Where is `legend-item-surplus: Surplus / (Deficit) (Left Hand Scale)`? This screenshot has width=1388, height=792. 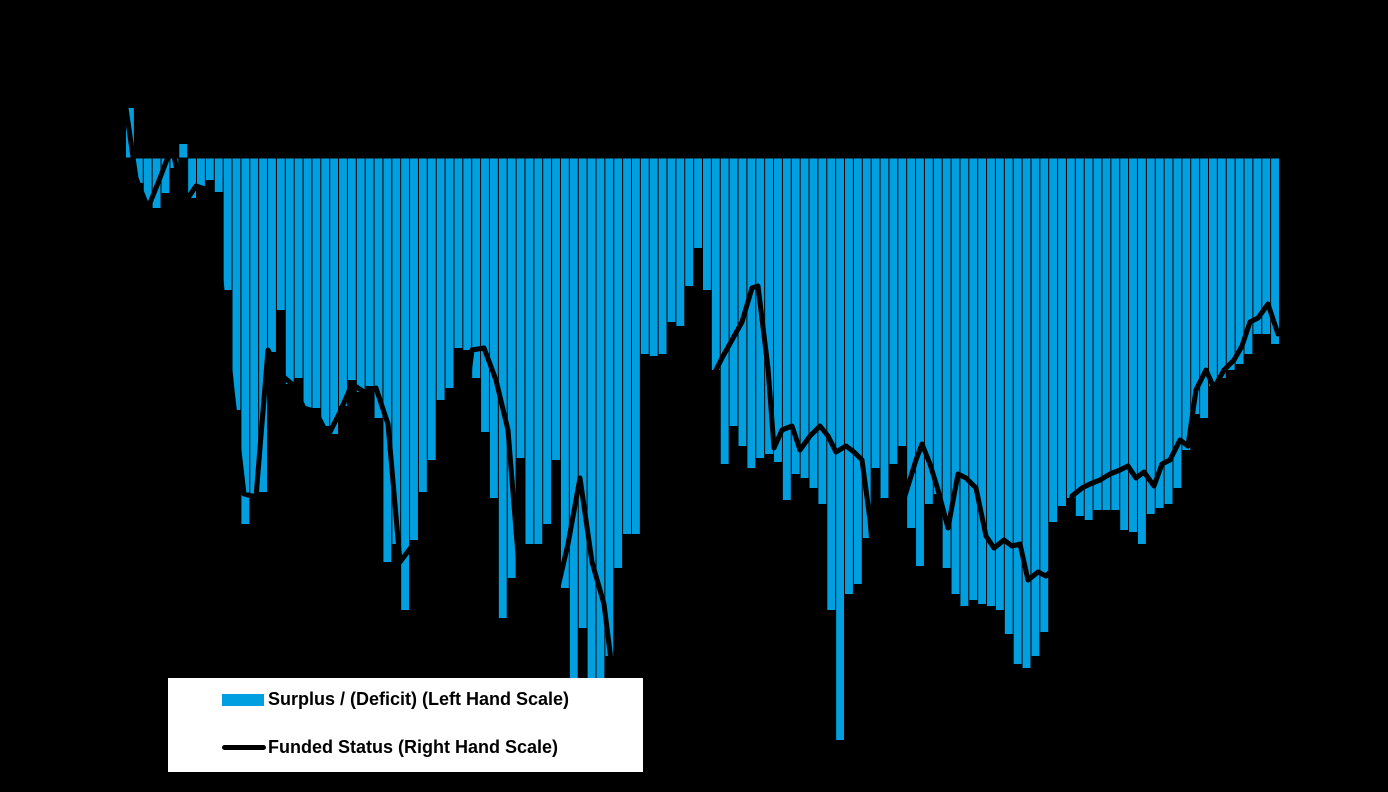
legend-item-surplus: Surplus / (Deficit) (Left Hand Scale) is located at coordinates (395, 699).